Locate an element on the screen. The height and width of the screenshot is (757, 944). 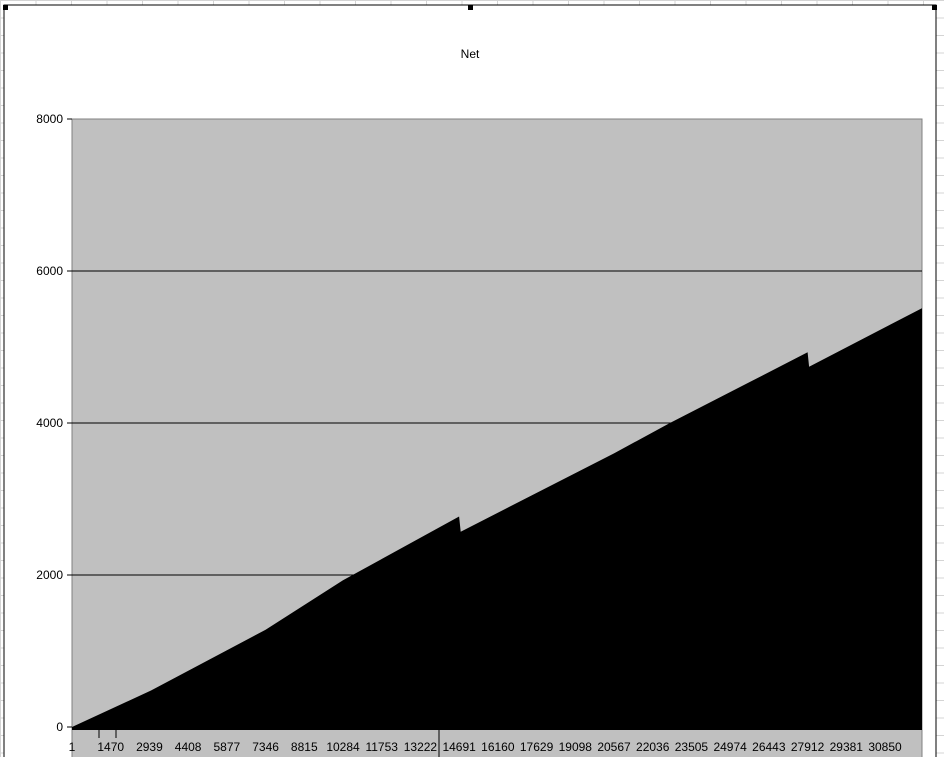
x-tick-label: 5877 is located at coordinates (227, 747).